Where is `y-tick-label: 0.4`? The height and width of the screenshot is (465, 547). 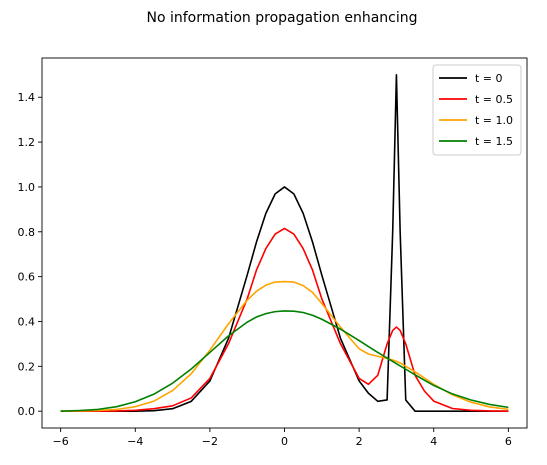
y-tick-label: 0.4 is located at coordinates (27, 321).